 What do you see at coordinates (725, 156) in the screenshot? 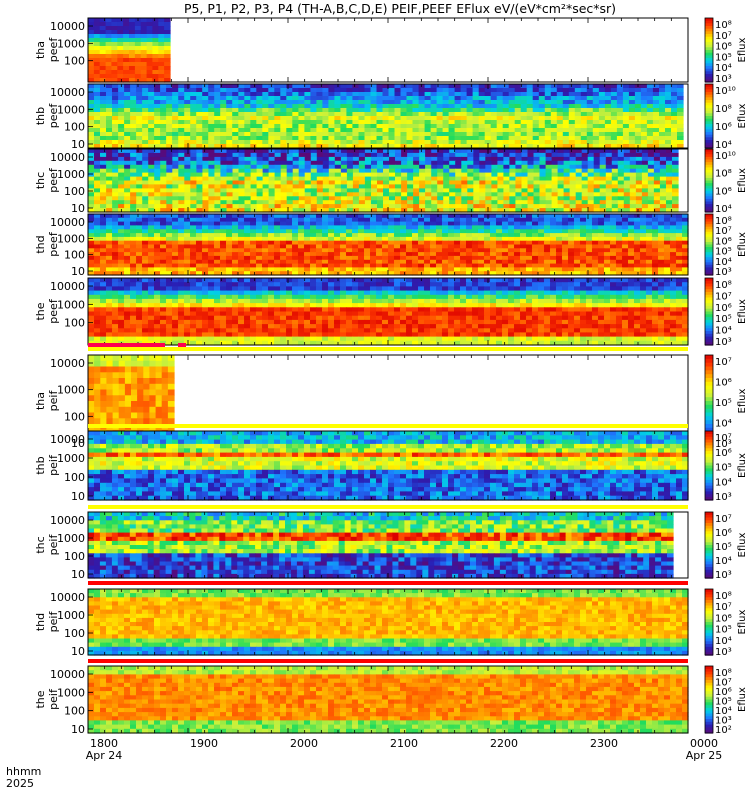
I see `colorbar-tick-label: 10¹⁰` at bounding box center [725, 156].